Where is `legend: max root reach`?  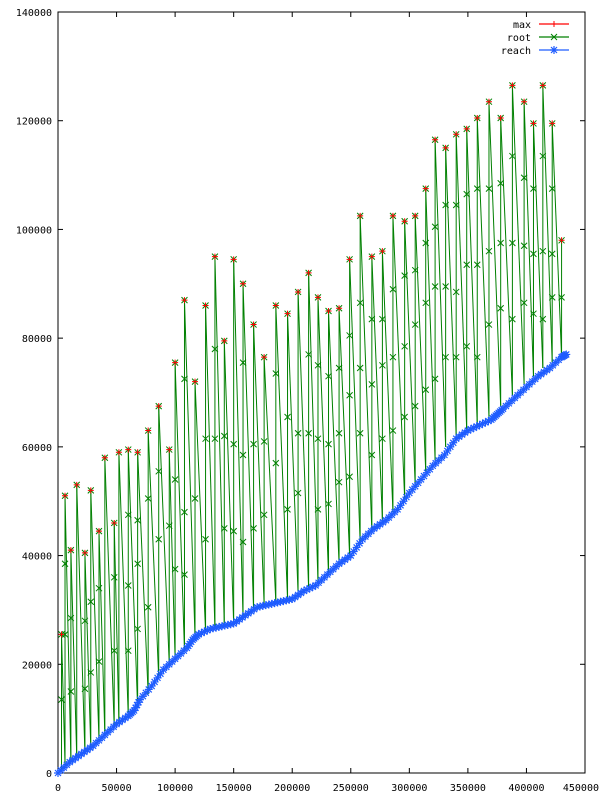 legend: max root reach is located at coordinates (535, 38).